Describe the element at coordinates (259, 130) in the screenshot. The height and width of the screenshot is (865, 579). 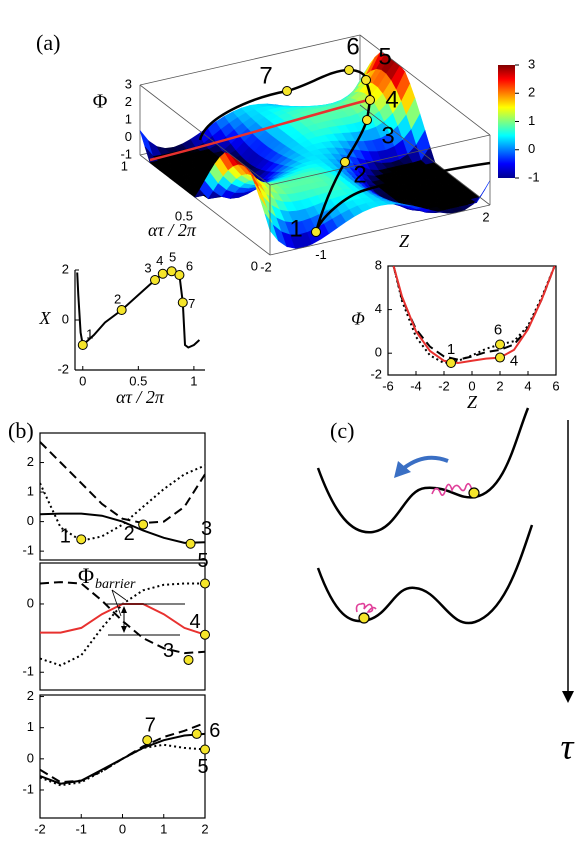
I see `mean-trajectory` at that location.